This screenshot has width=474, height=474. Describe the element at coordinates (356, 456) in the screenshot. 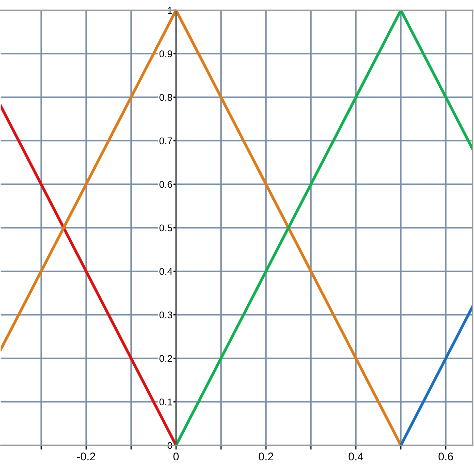

I see `x-tick-label: 0.4` at that location.